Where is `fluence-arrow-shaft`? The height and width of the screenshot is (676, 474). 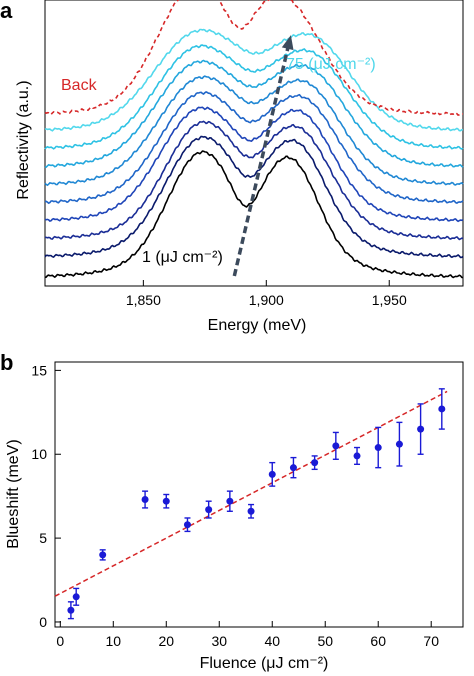 fluence-arrow-shaft is located at coordinates (261, 160).